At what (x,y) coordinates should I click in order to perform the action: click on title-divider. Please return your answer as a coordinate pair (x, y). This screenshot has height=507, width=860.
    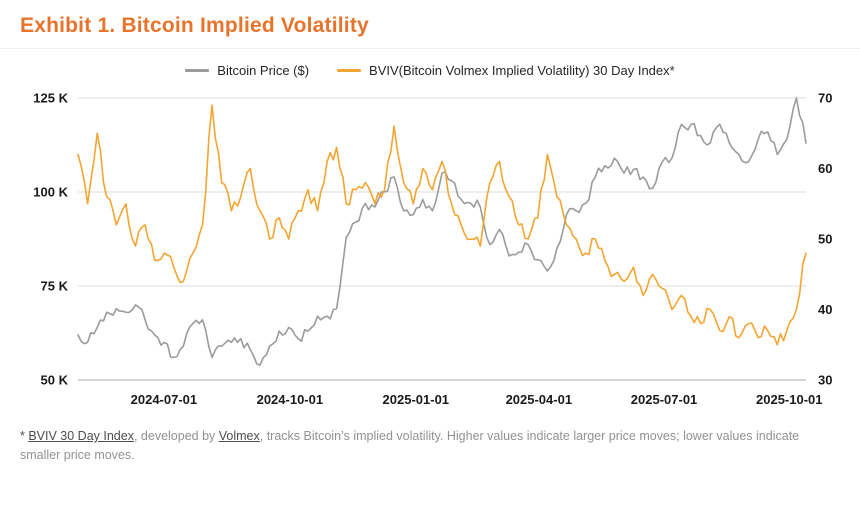
    Looking at the image, I should click on (430, 48).